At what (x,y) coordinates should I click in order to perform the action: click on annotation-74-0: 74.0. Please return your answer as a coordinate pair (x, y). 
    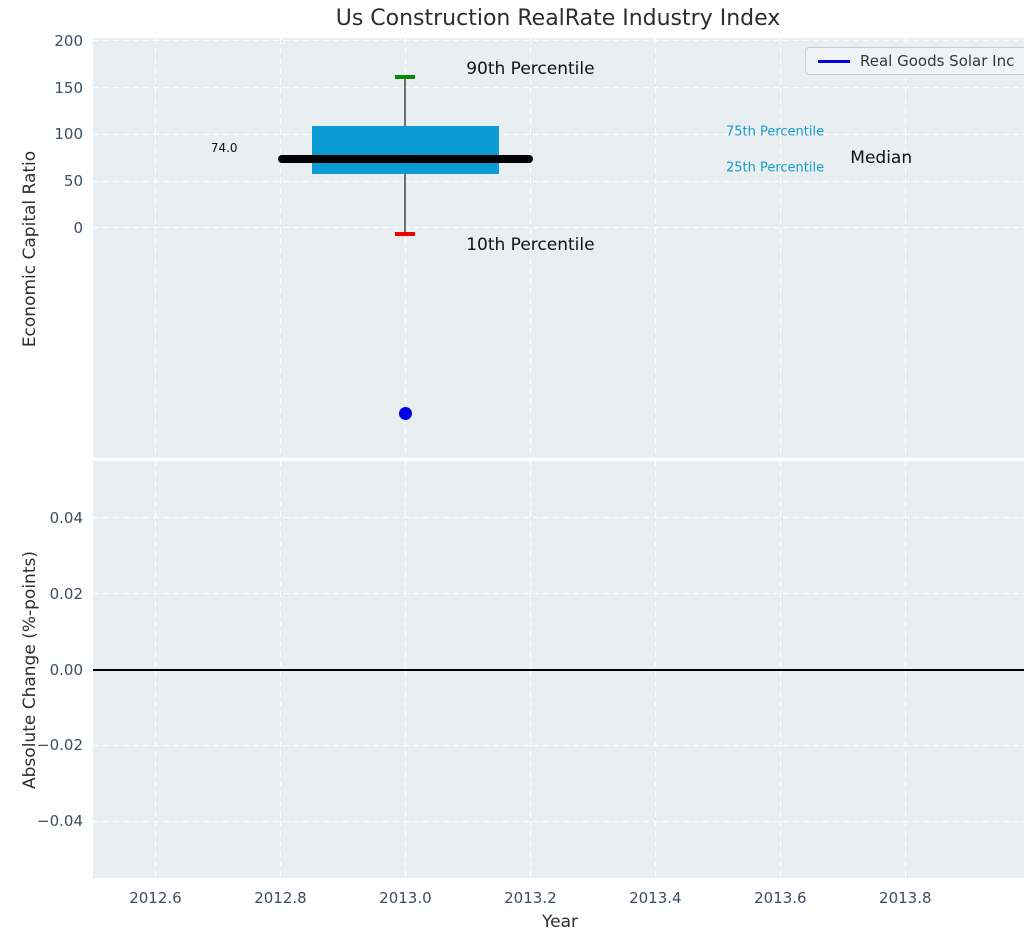
    Looking at the image, I should click on (224, 148).